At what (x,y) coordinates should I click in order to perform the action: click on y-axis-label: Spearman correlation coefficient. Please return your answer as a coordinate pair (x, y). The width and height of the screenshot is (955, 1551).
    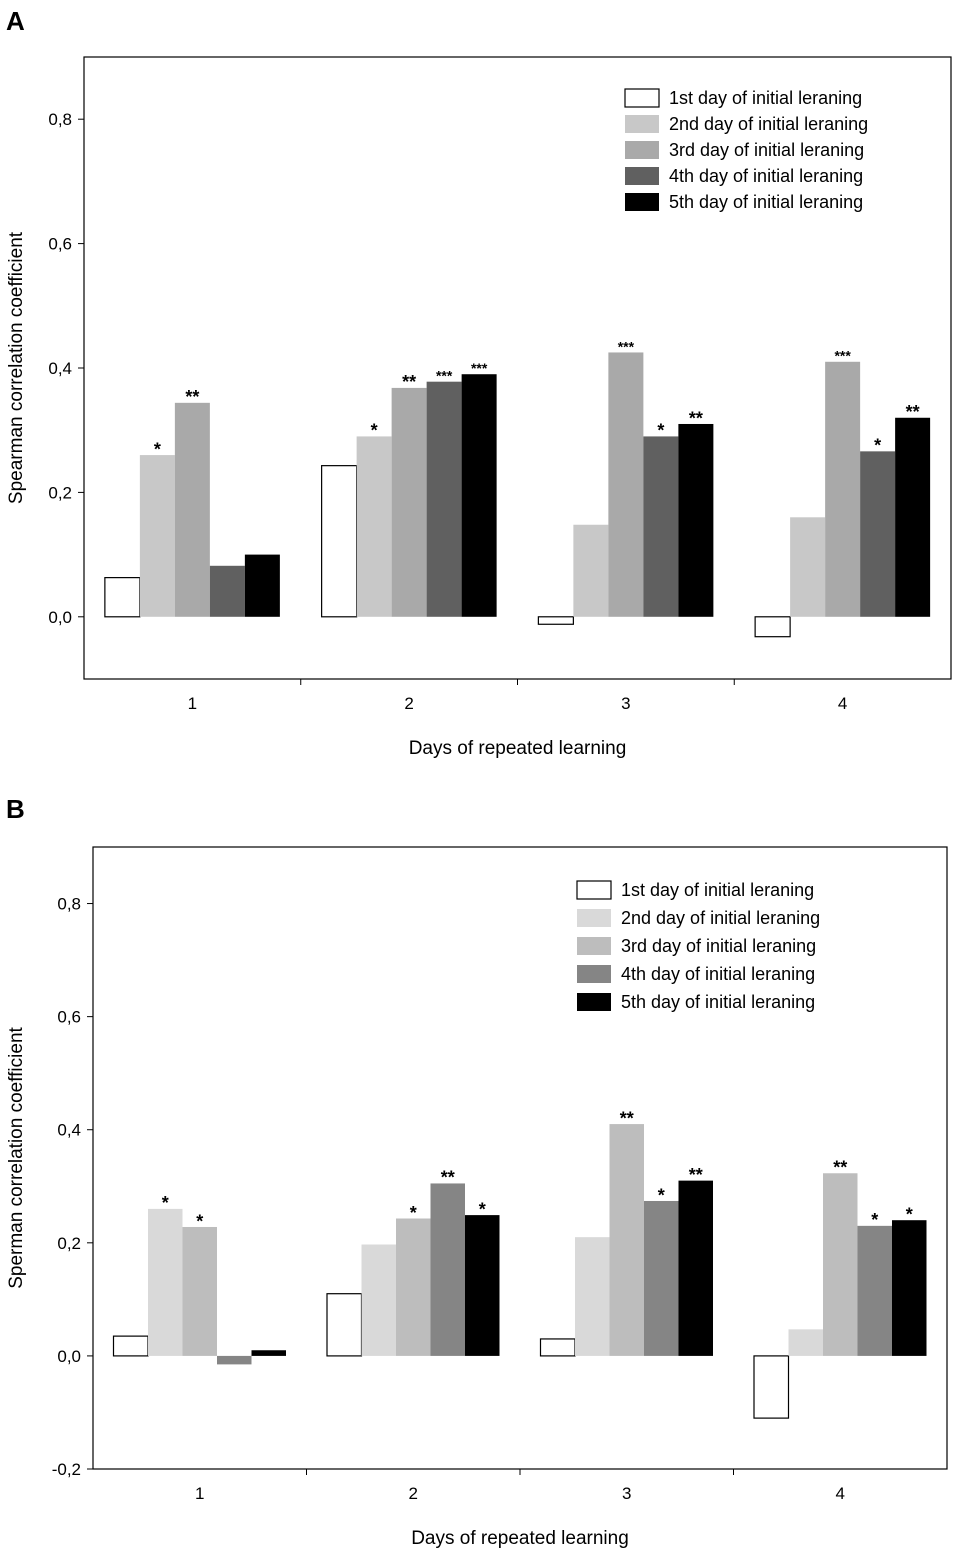
    Looking at the image, I should click on (16, 367).